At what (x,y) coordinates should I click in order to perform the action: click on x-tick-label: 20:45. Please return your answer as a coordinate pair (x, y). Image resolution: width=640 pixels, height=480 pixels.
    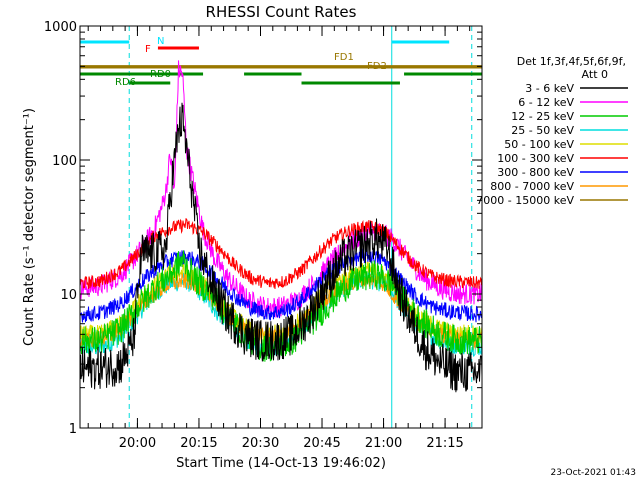
    Looking at the image, I should click on (321, 443).